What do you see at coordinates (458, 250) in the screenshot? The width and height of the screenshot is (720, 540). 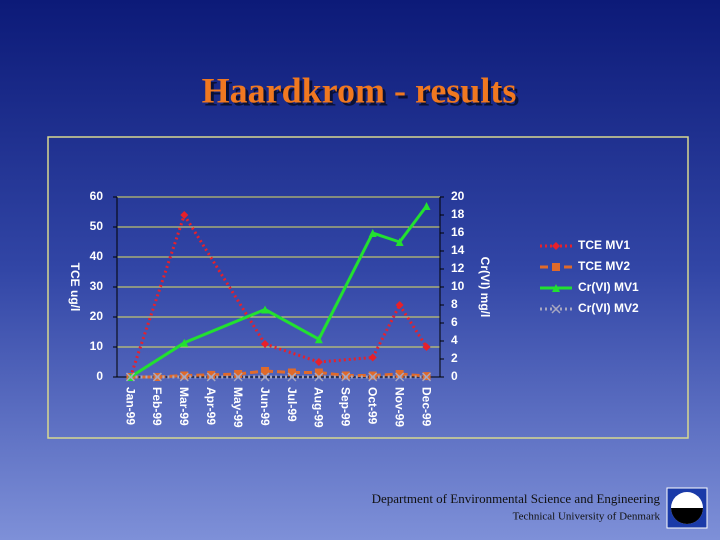 I see `y2-tick-label: 14` at bounding box center [458, 250].